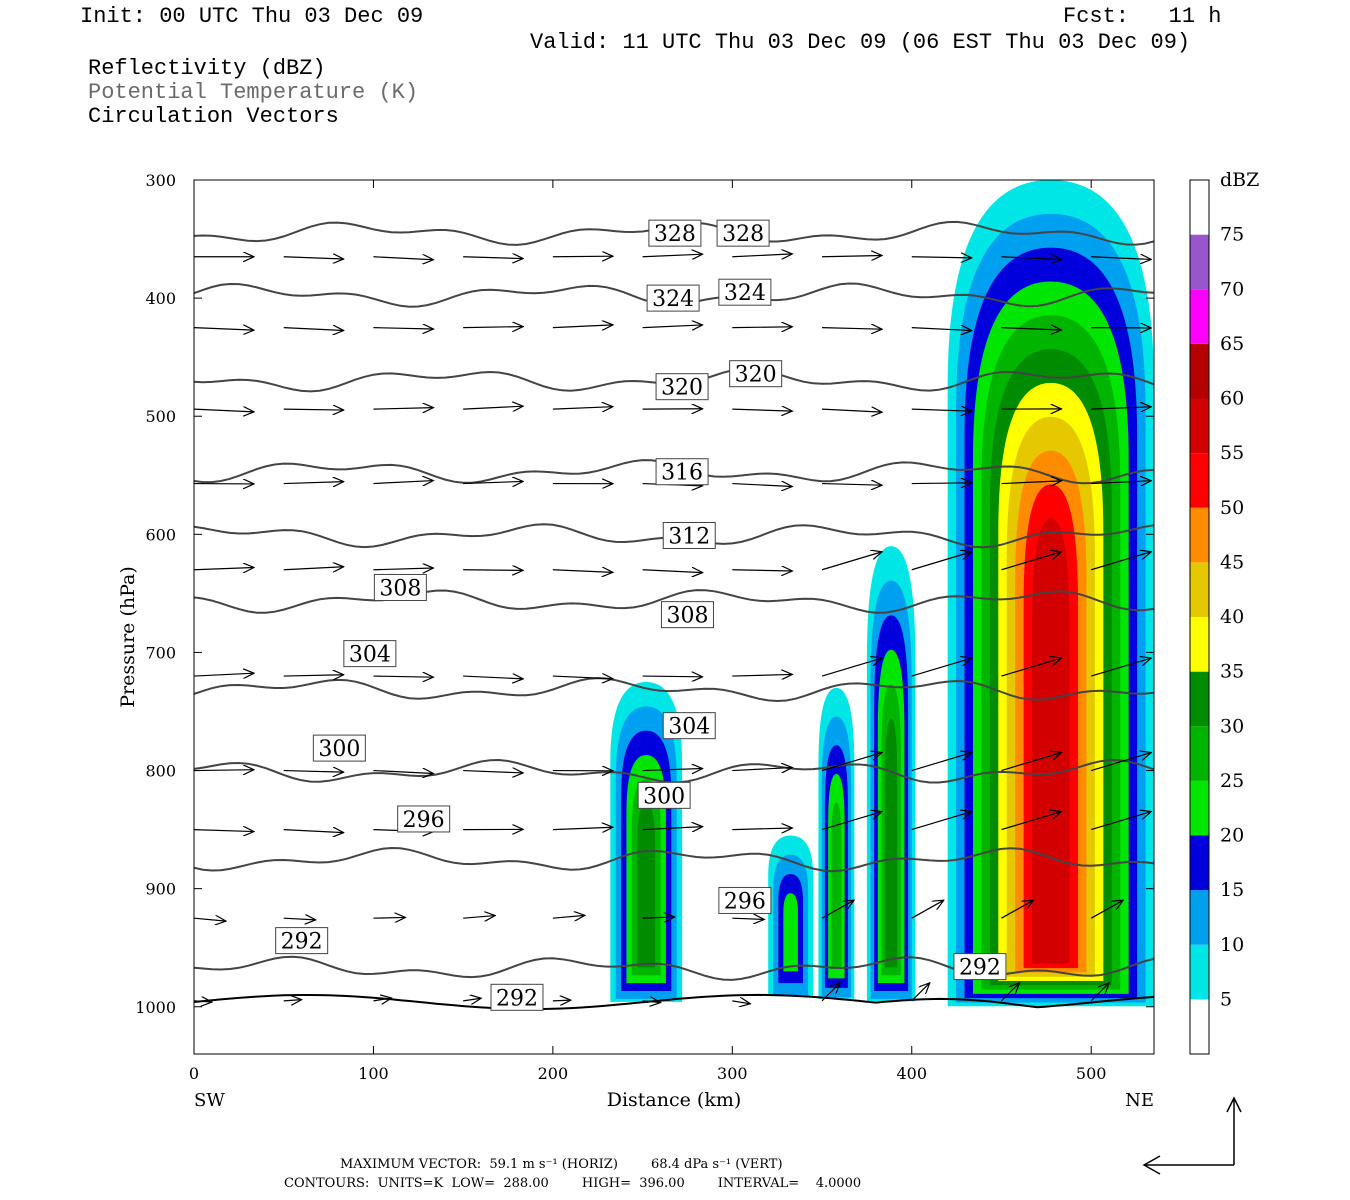 The image size is (1350, 1200). Describe the element at coordinates (1232, 945) in the screenshot. I see `colorbar-label-10: 10` at that location.